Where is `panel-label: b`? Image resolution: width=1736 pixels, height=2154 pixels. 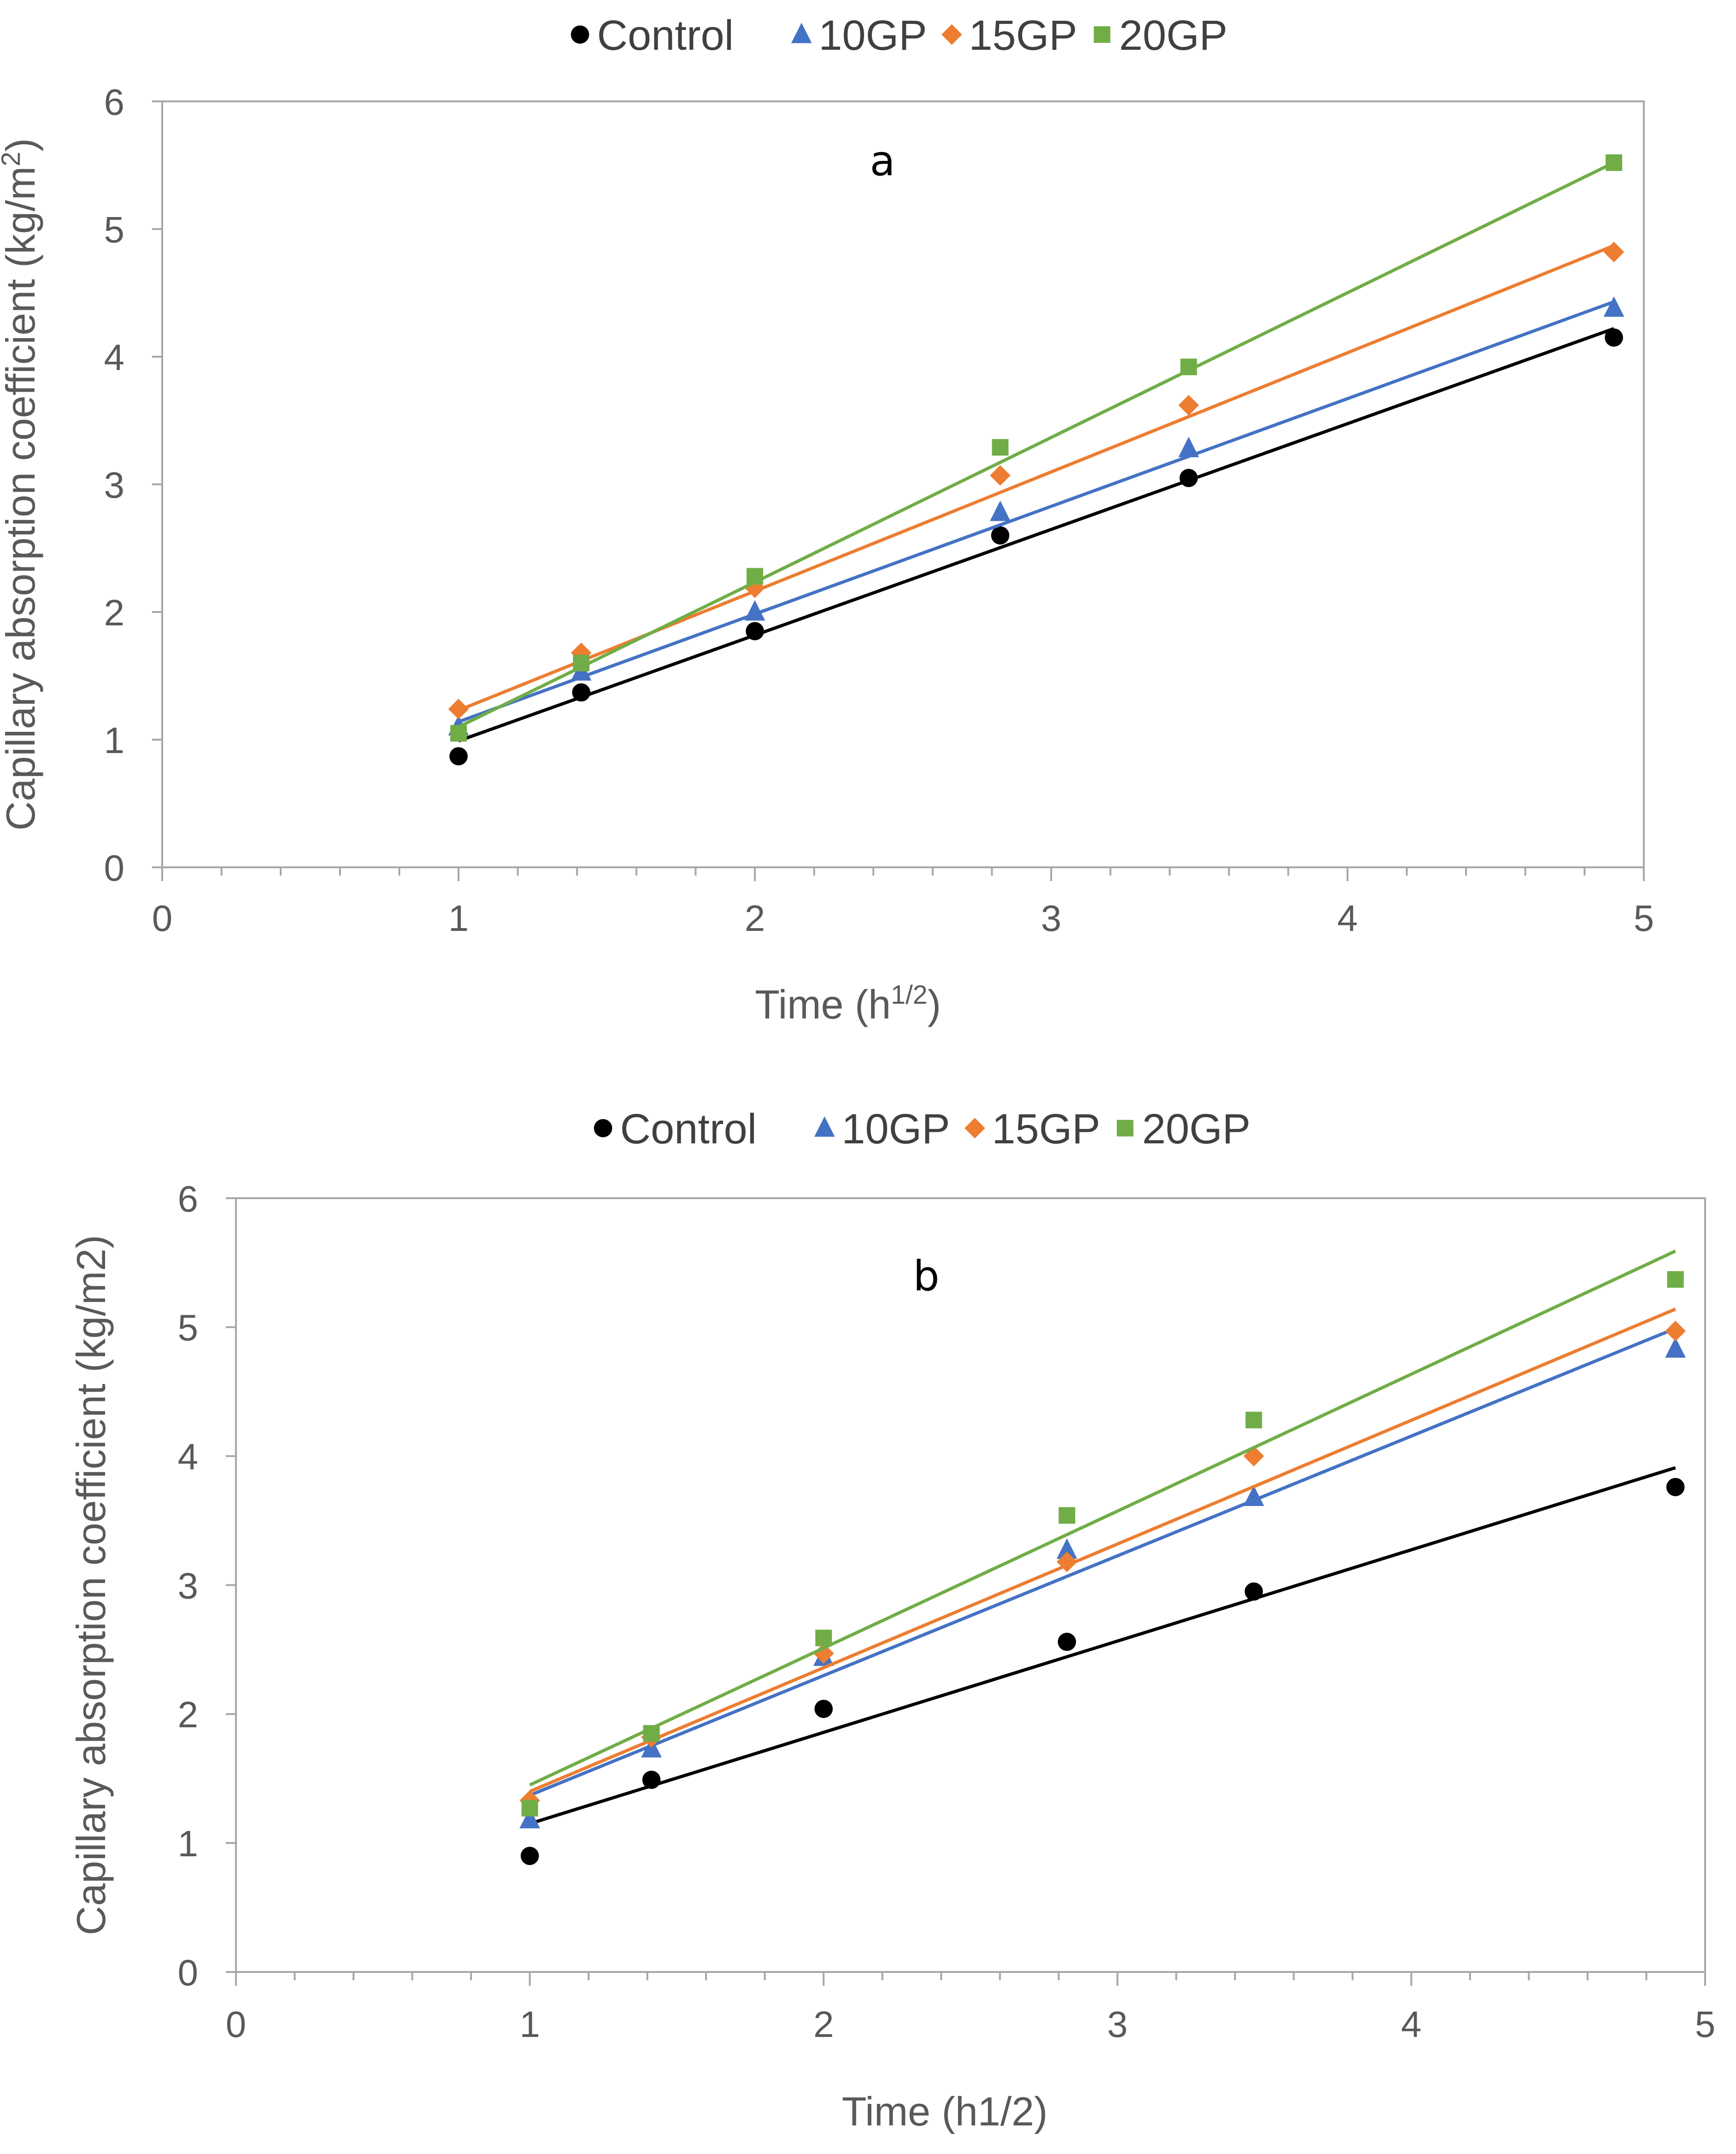 panel-label: b is located at coordinates (926, 1276).